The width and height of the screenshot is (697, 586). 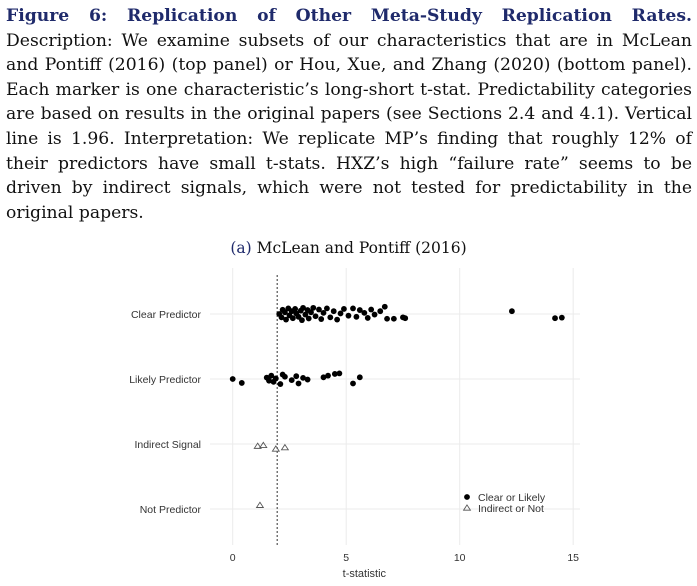 What do you see at coordinates (361, 248) in the screenshot?
I see `panel-title-text: McLean and Pontiff (2016)` at bounding box center [361, 248].